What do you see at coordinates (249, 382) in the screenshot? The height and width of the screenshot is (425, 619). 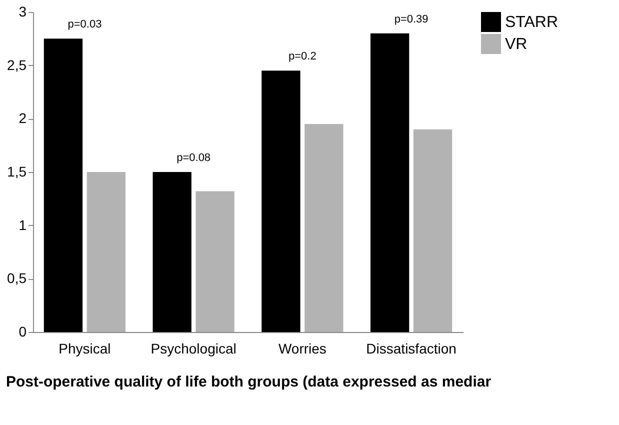 I see `x-axis-title: Post-operative quality of life both groups (data expressed as mediar` at bounding box center [249, 382].